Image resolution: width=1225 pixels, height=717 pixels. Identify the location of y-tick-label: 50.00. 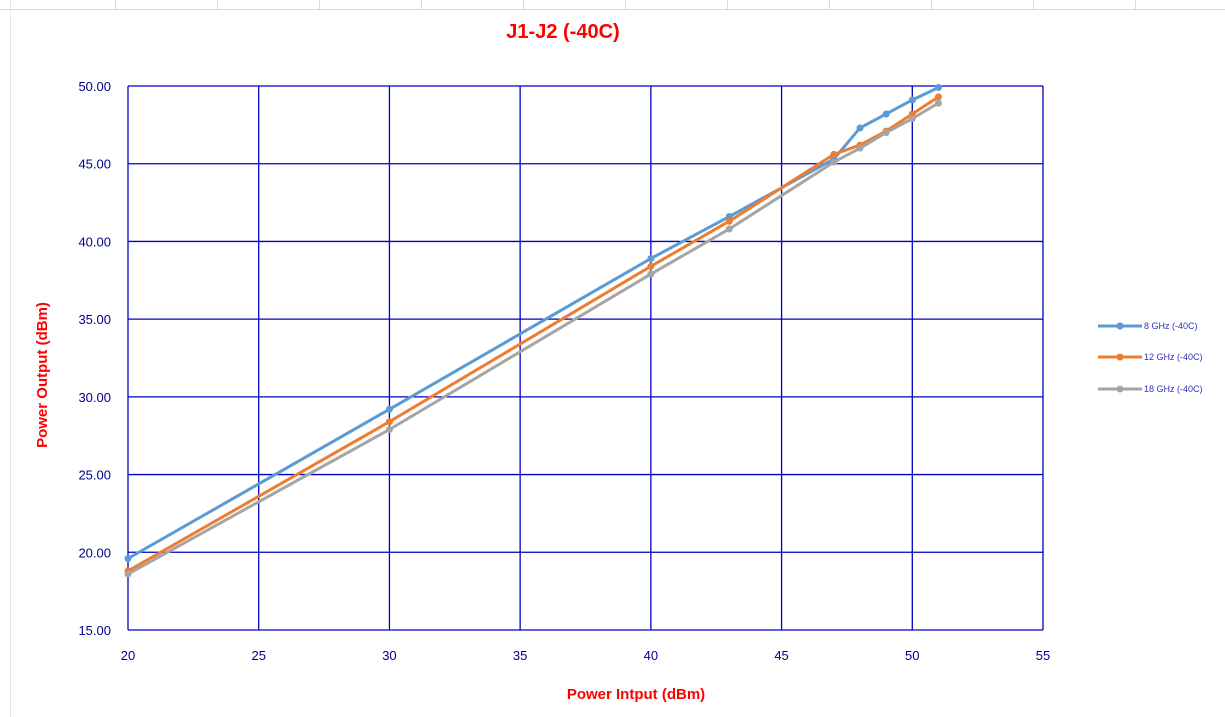
(94, 86).